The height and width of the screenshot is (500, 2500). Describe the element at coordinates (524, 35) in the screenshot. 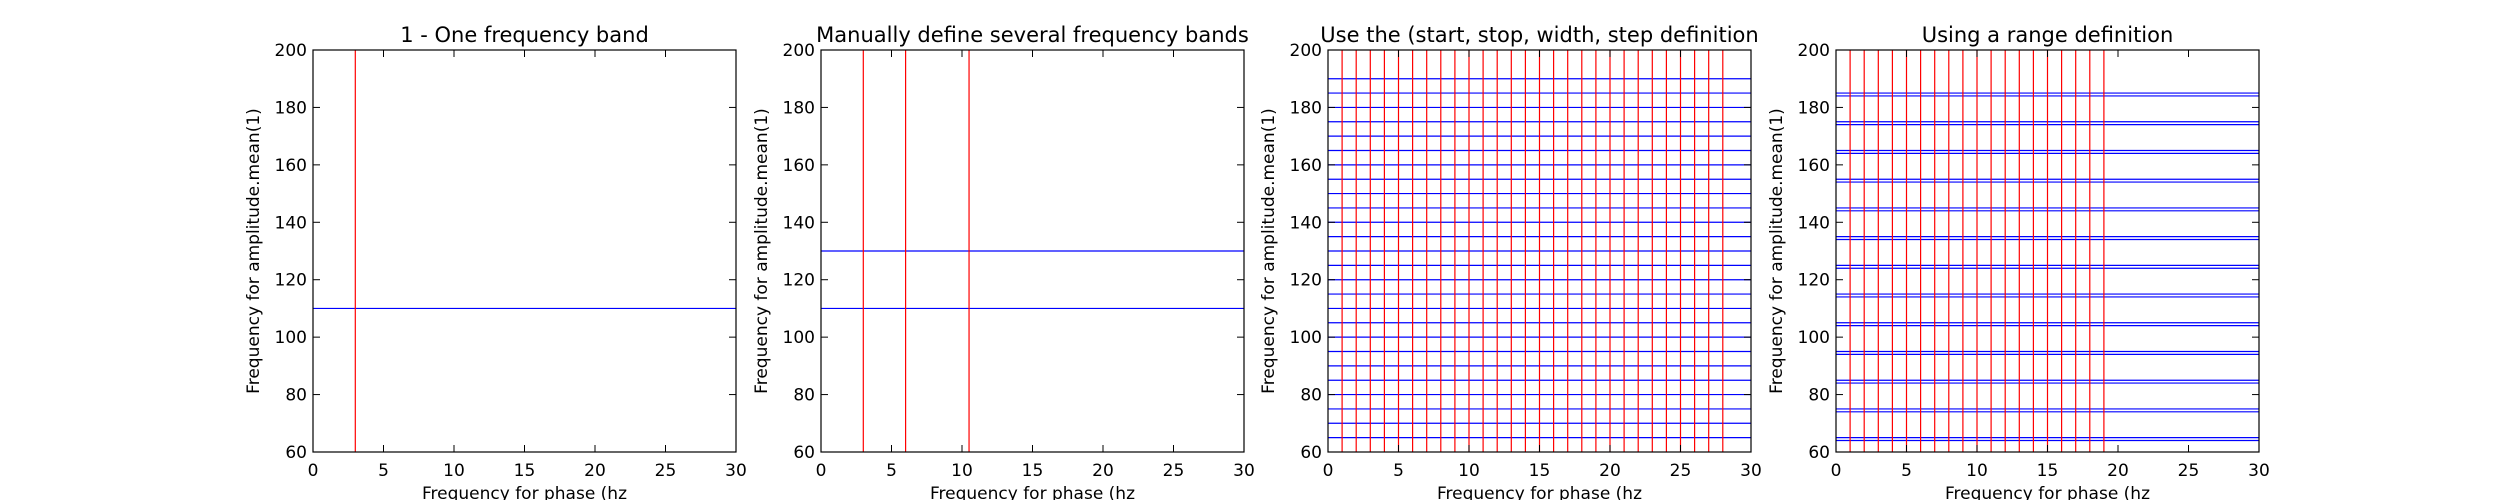

I see `chart-title: 1 - One frequency band` at that location.